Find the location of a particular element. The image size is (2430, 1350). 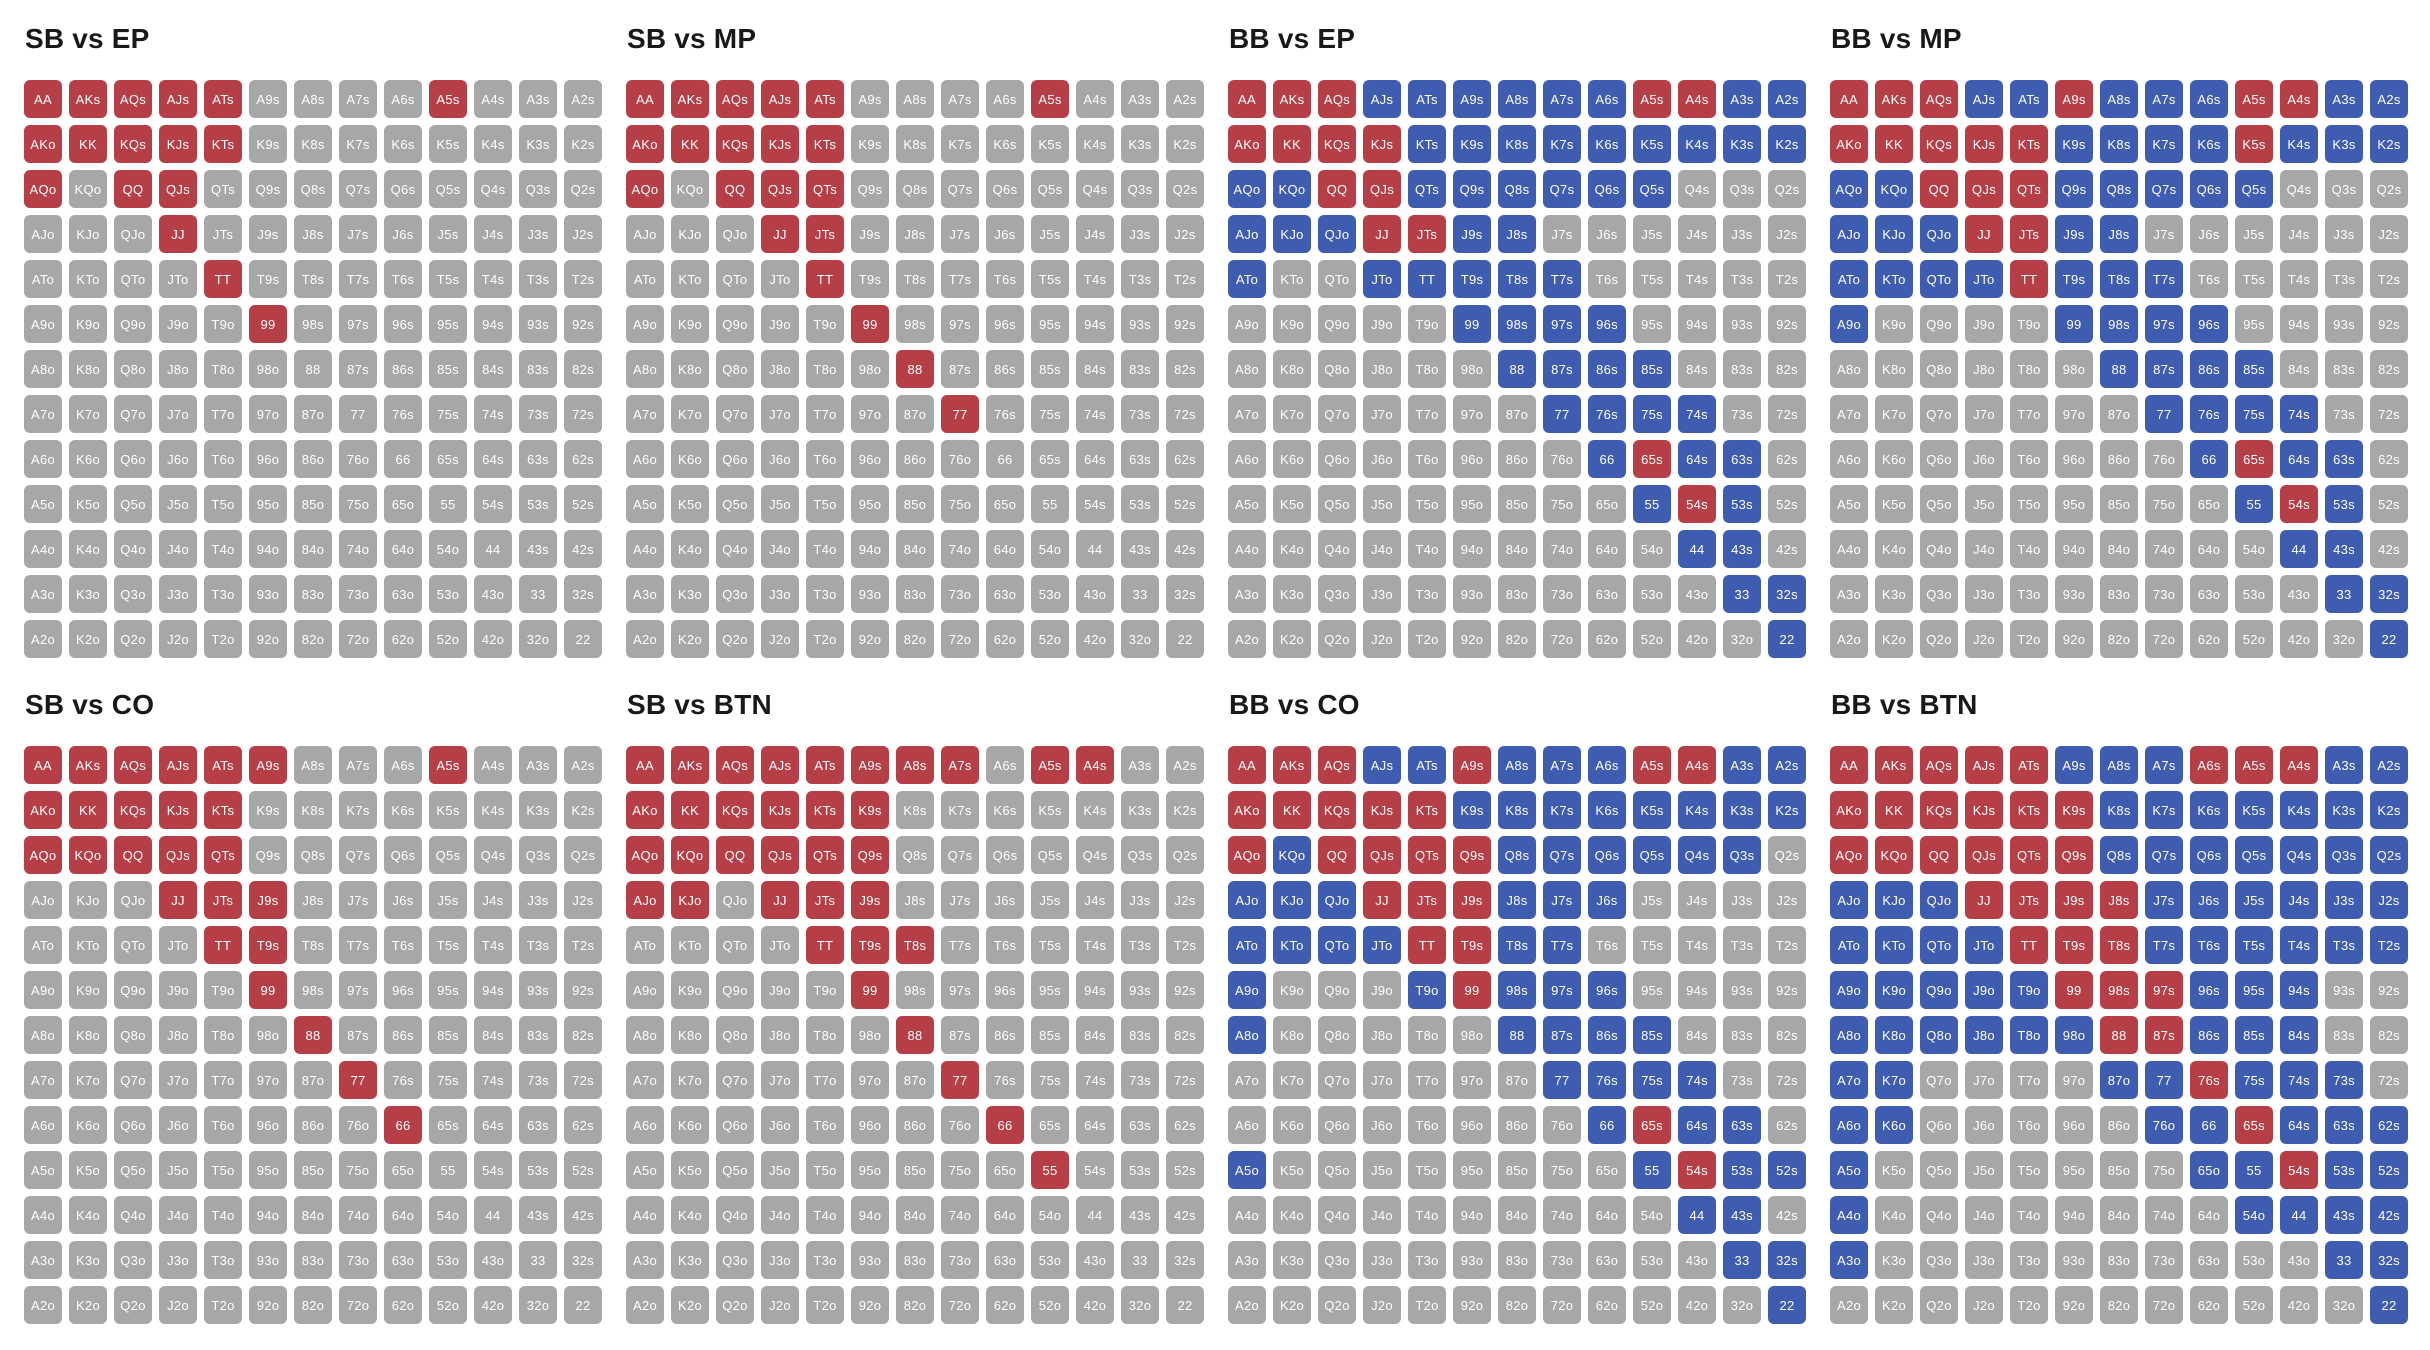

hand-cell: K9o is located at coordinates (1894, 990).